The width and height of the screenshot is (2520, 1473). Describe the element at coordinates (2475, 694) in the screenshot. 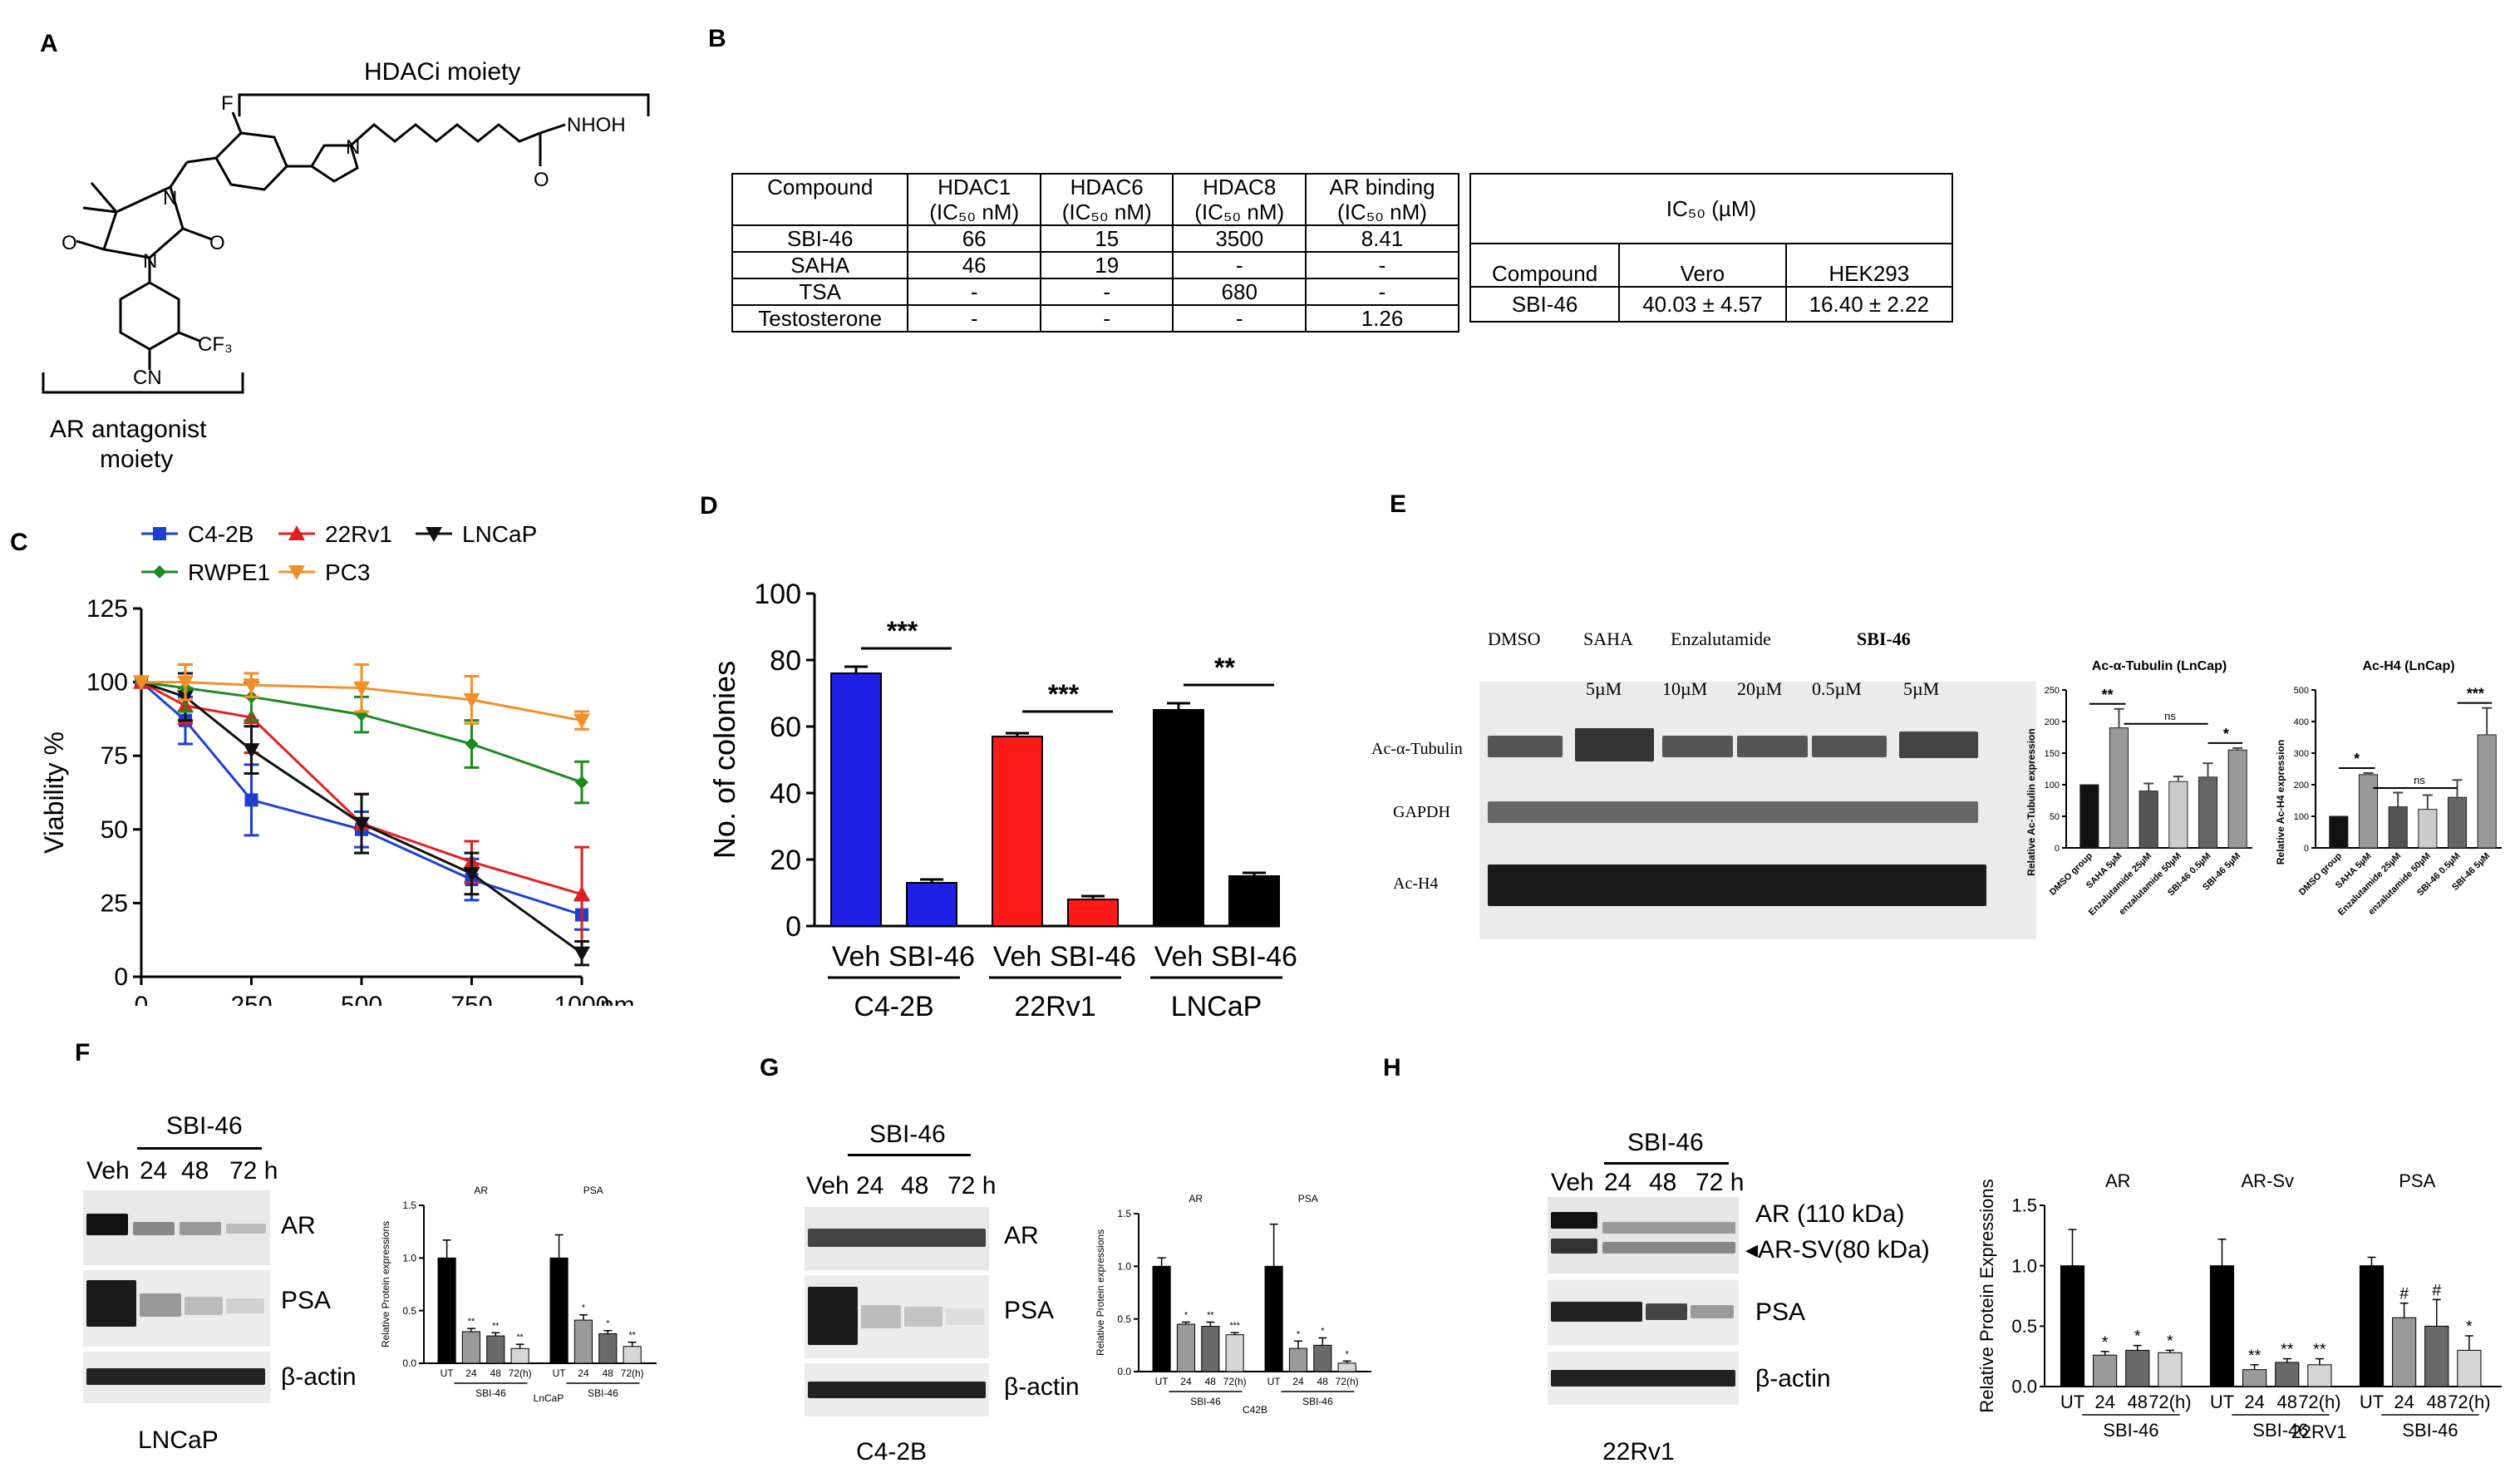

I see `significance-stars: ***` at that location.